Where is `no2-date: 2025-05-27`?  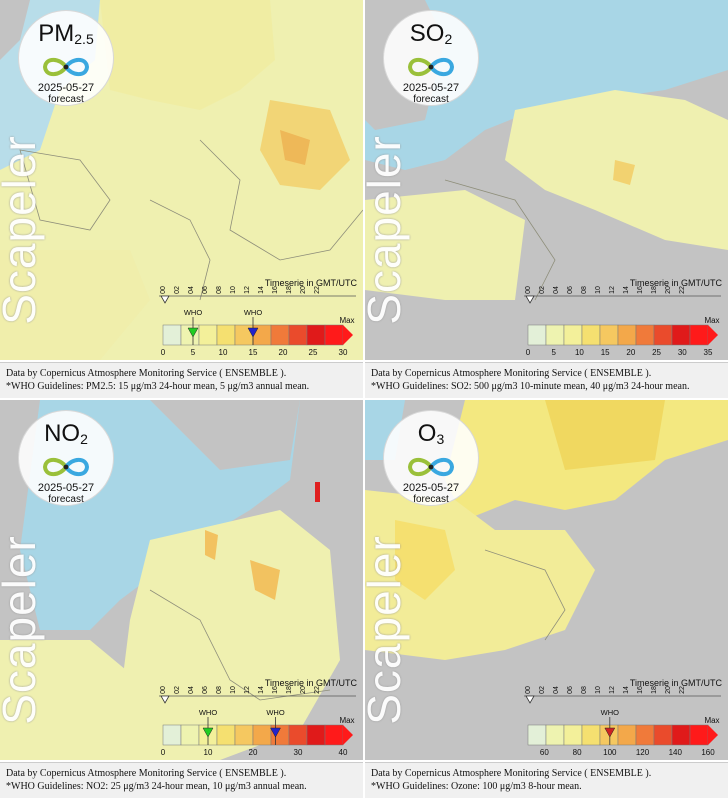 no2-date: 2025-05-27 is located at coordinates (66, 488).